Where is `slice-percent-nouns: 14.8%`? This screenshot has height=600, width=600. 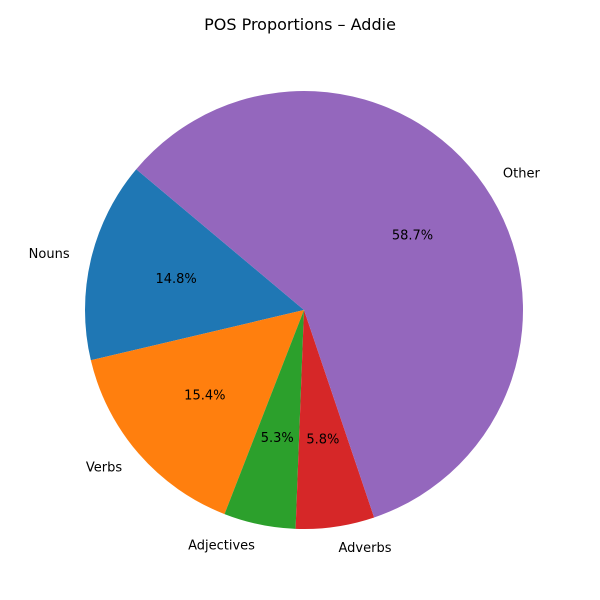
slice-percent-nouns: 14.8% is located at coordinates (175, 279).